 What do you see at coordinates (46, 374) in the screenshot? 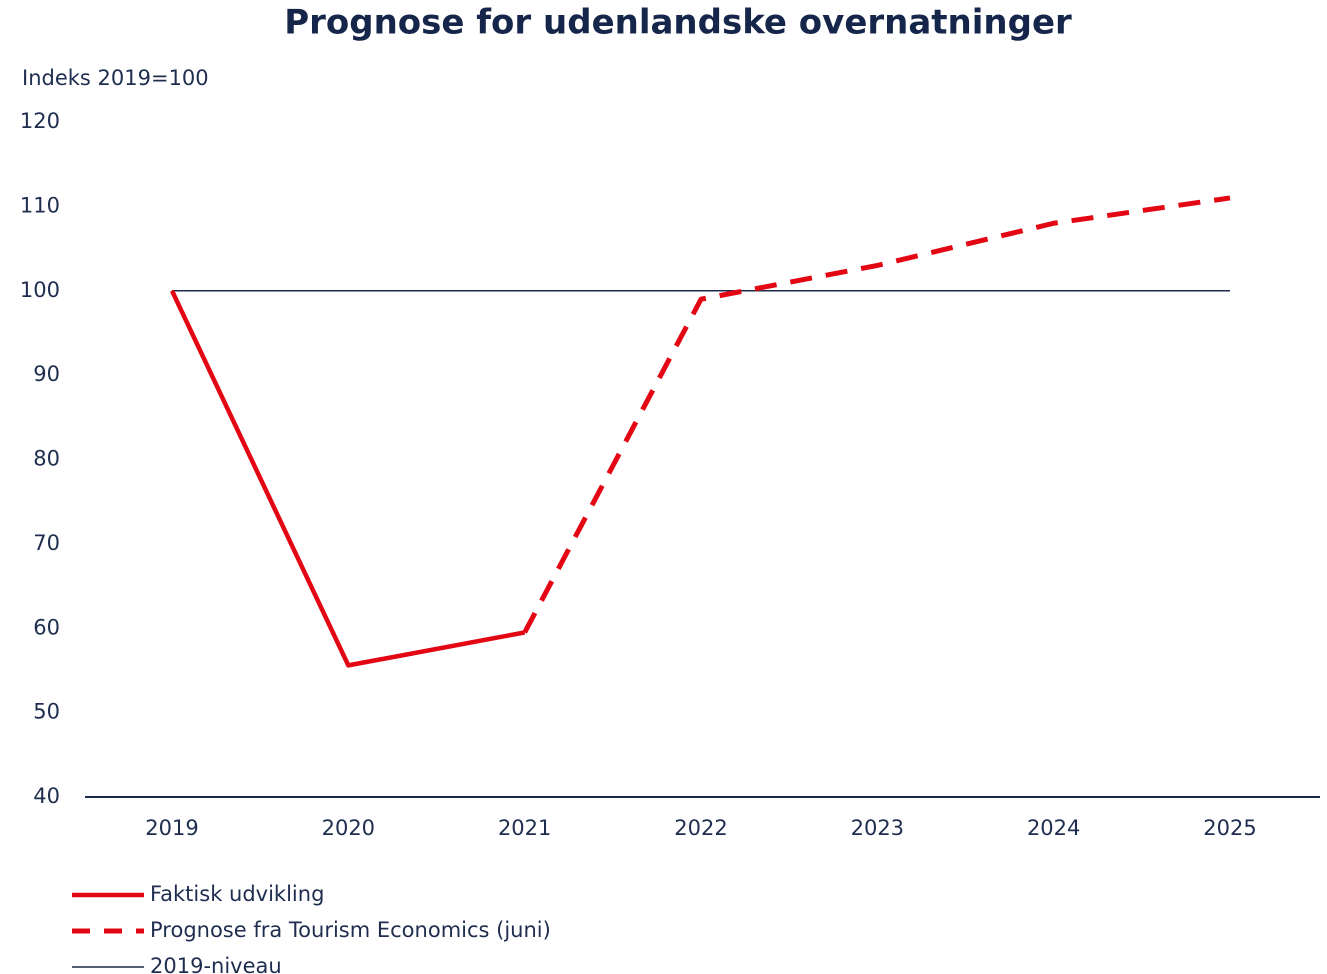
I see `y-tick-label: 90` at bounding box center [46, 374].